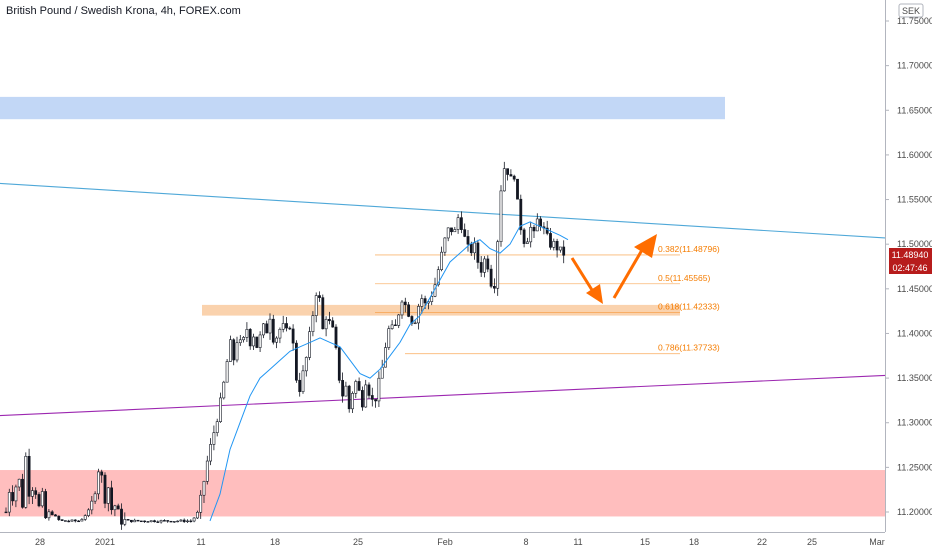 This screenshot has height=550, width=932. Describe the element at coordinates (443, 210) in the screenshot. I see `upper-trendline` at that location.